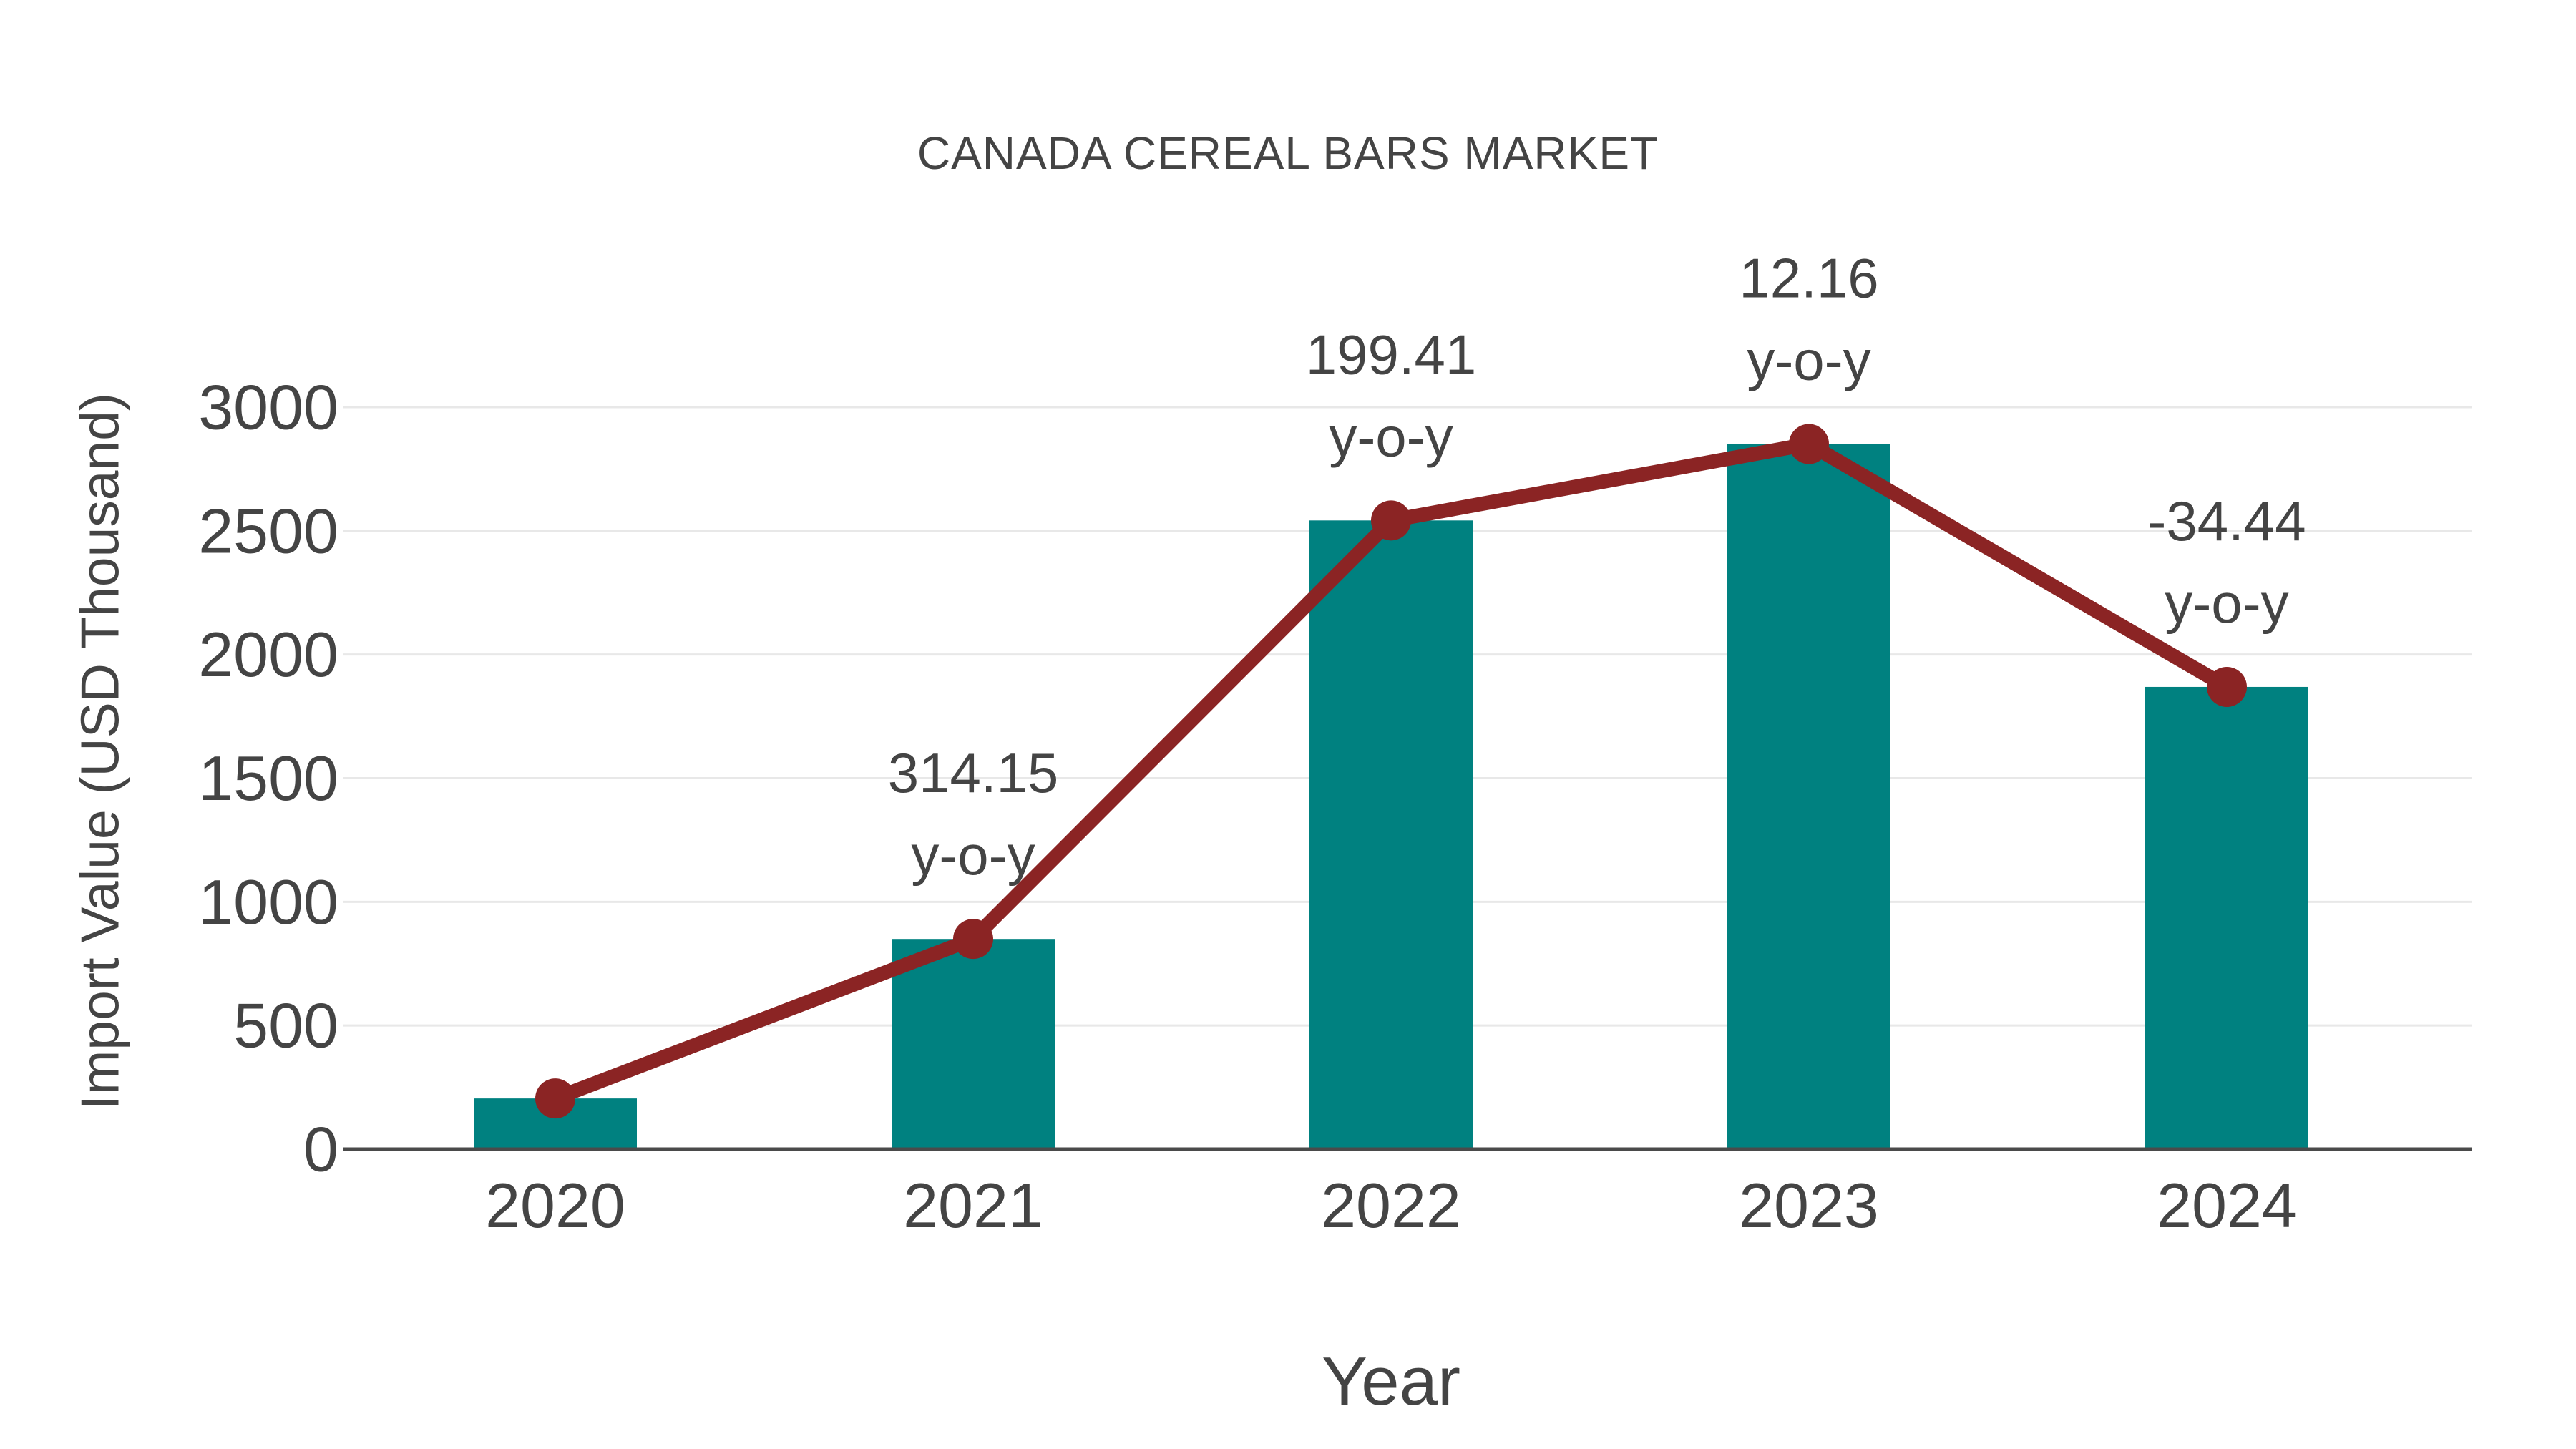  Describe the element at coordinates (2226, 917) in the screenshot. I see `bar-2024` at that location.